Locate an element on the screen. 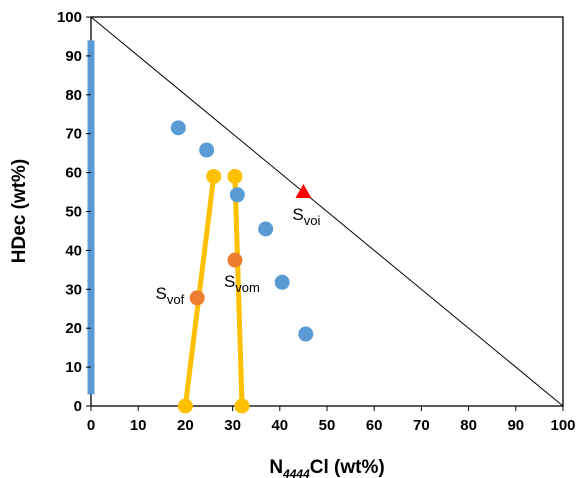 The image size is (582, 478). x-tick-label-60: 60 is located at coordinates (374, 425).